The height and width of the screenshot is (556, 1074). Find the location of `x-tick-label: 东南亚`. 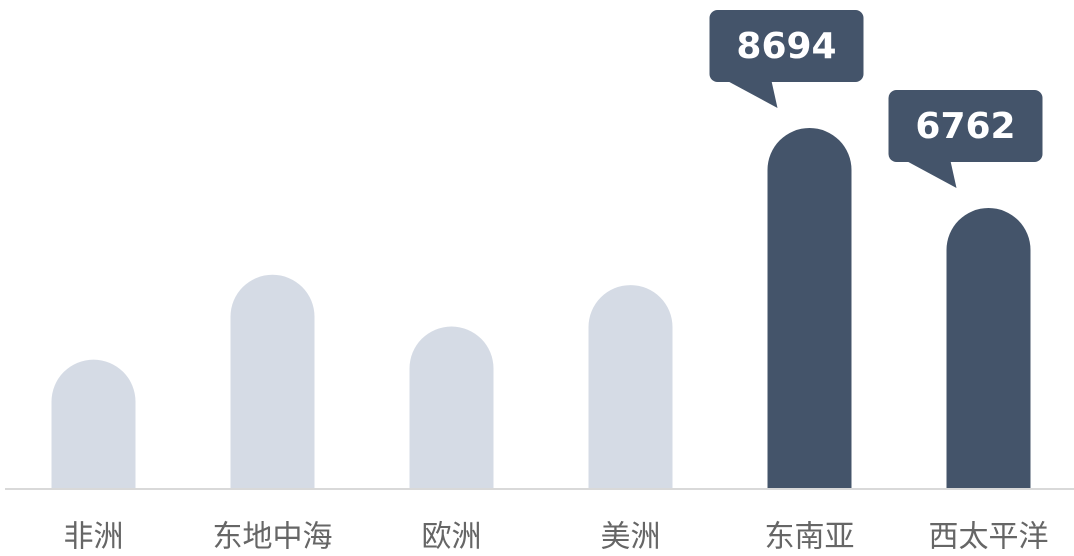

x-tick-label: 东南亚 is located at coordinates (810, 537).